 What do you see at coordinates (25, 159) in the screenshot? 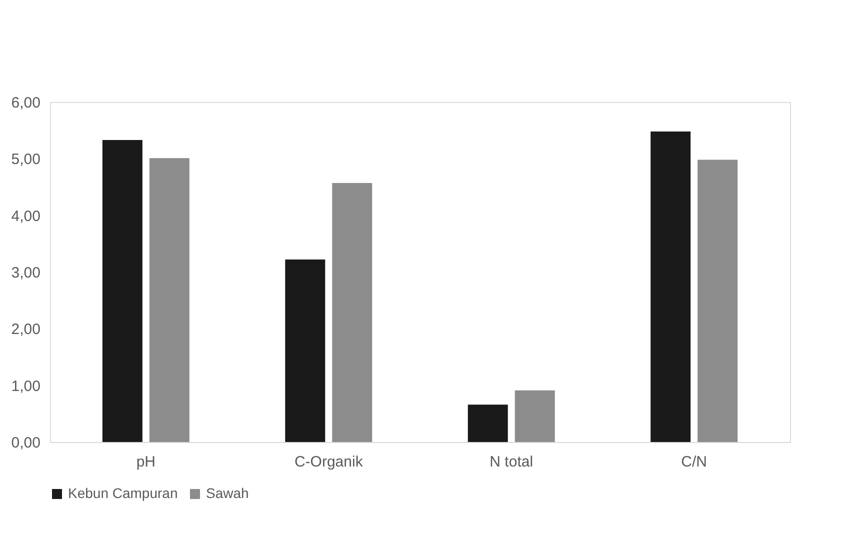
I see `y-tick-label: 5,00` at bounding box center [25, 159].